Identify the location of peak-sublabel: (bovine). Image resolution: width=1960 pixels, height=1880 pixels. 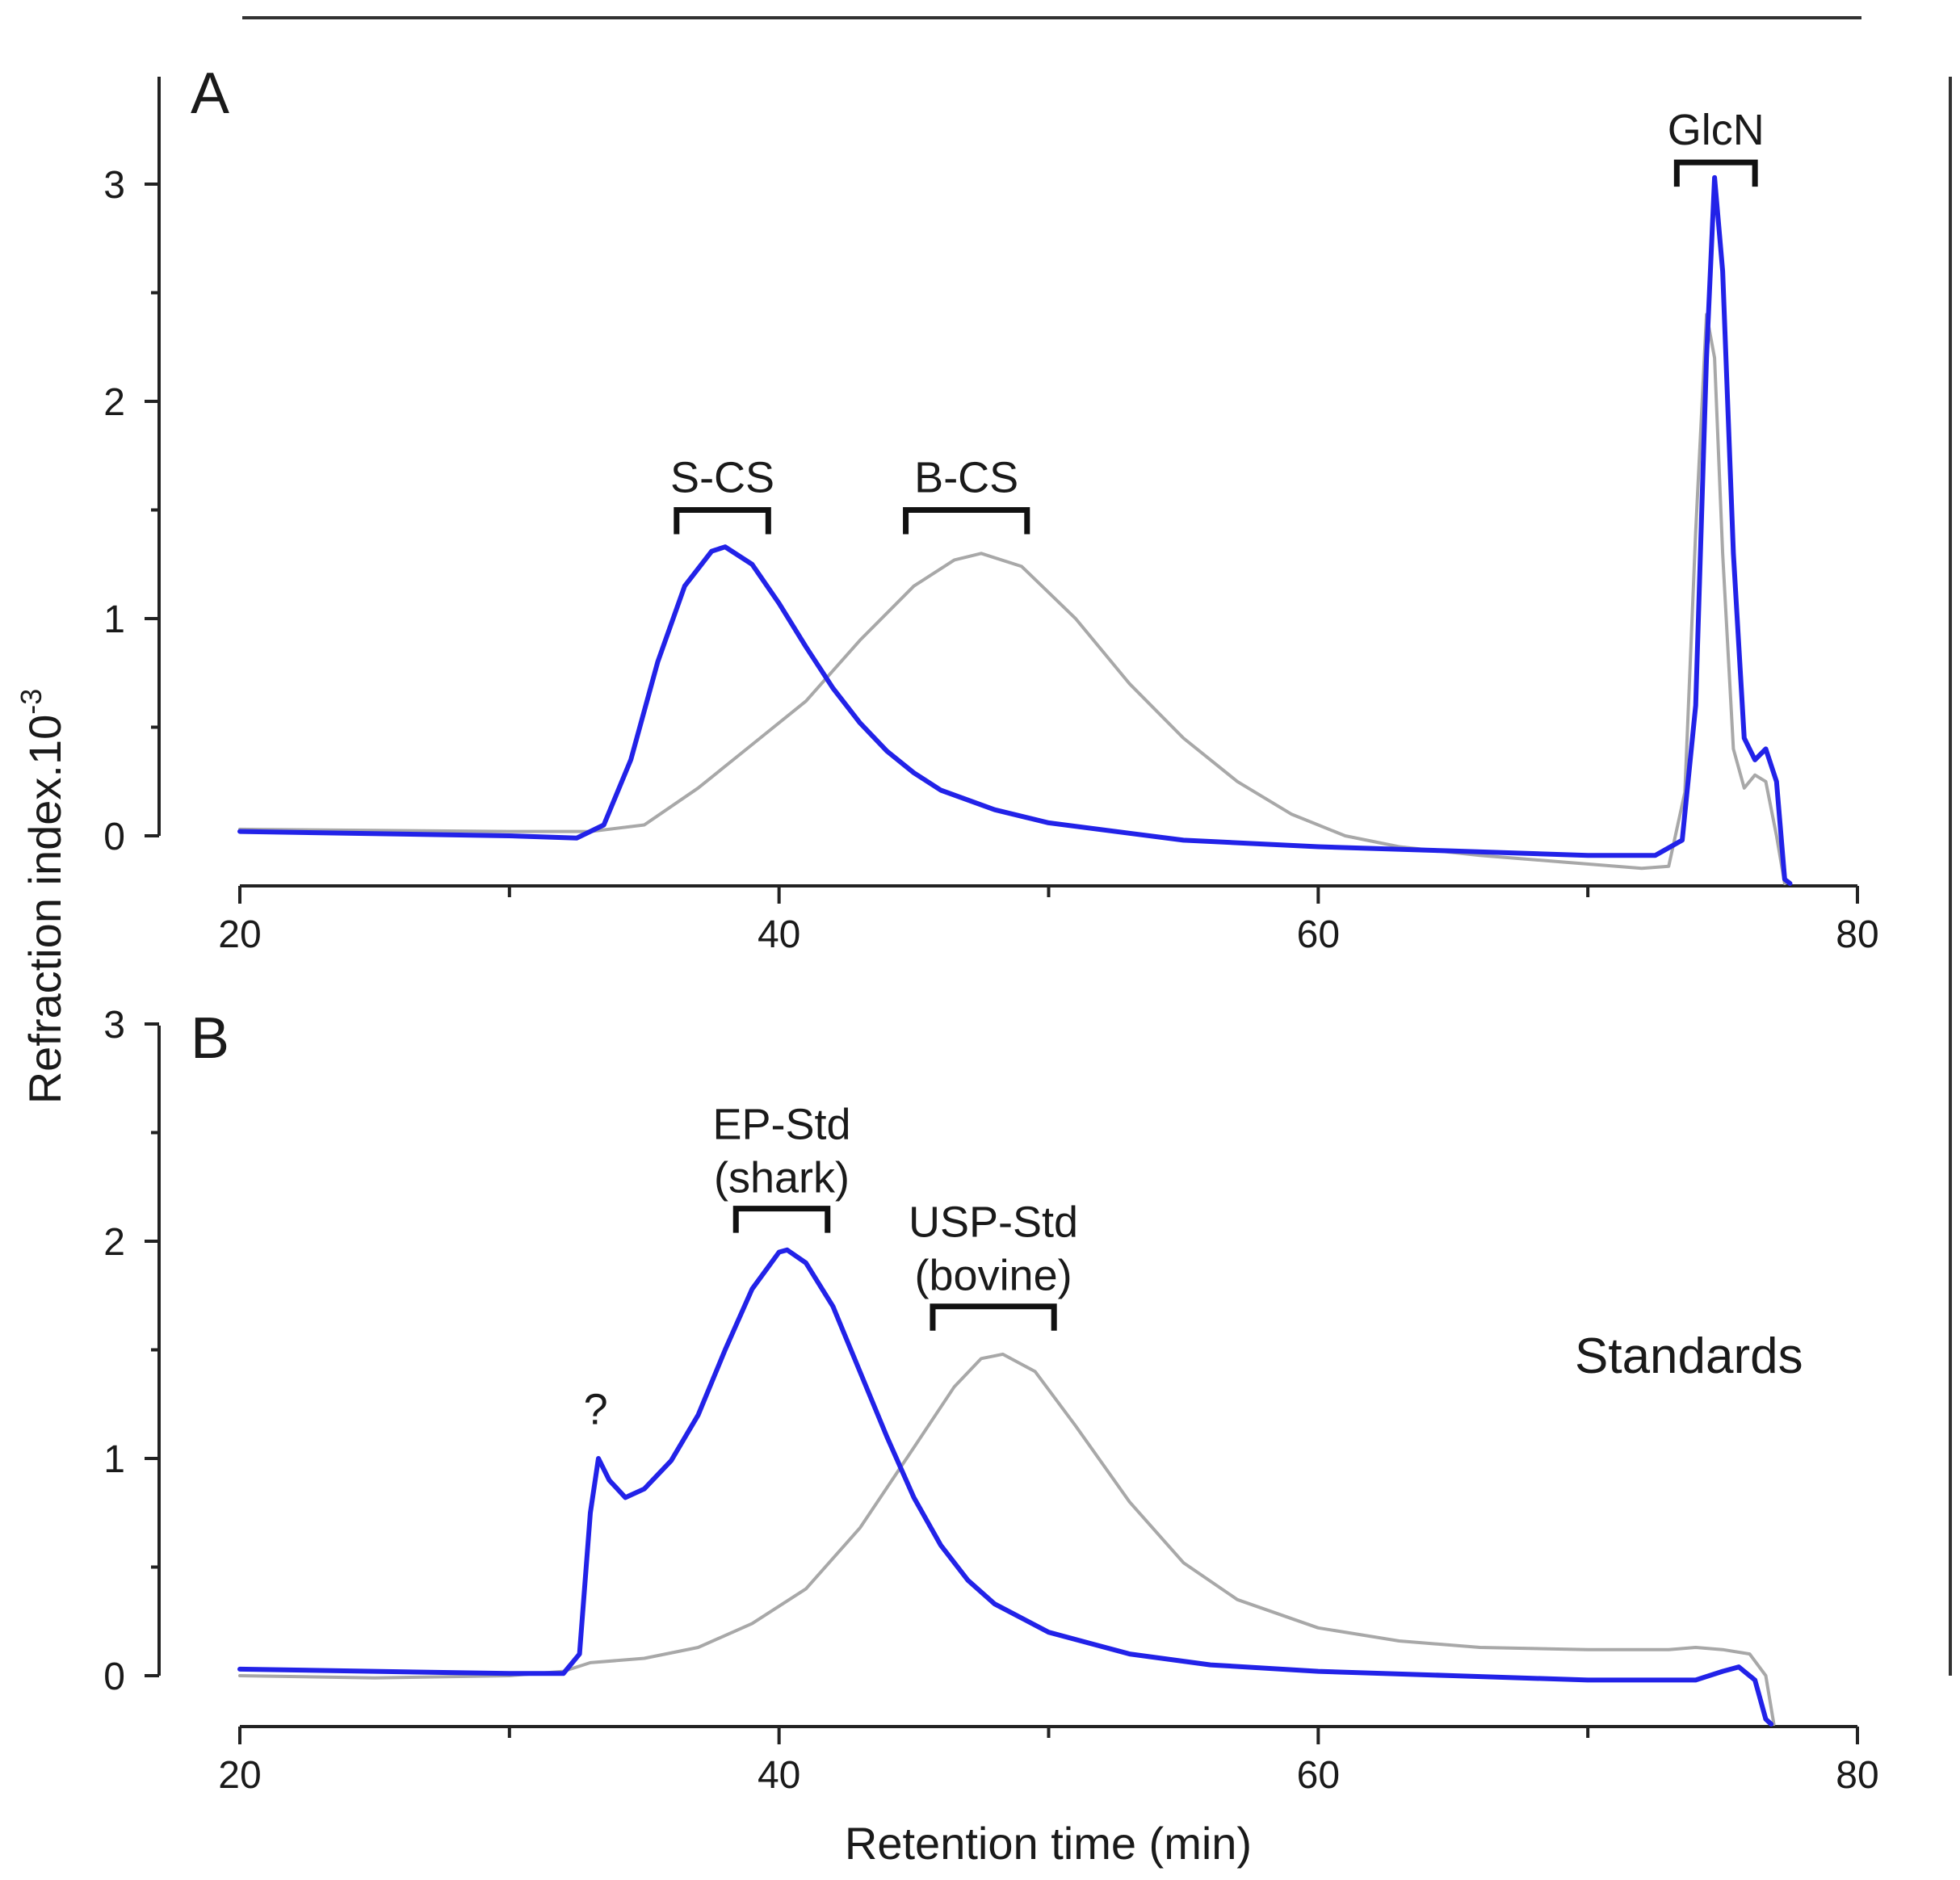
(993, 1276).